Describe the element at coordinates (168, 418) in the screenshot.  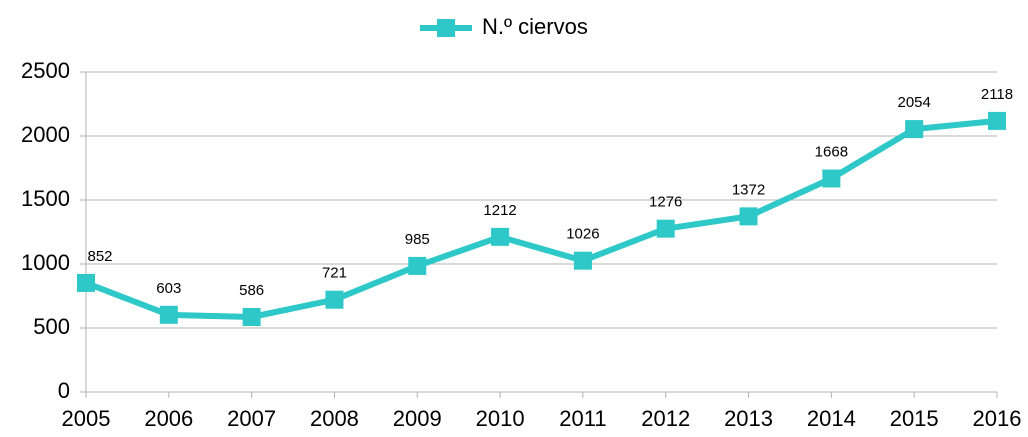
I see `x-tick-label: 2006` at that location.